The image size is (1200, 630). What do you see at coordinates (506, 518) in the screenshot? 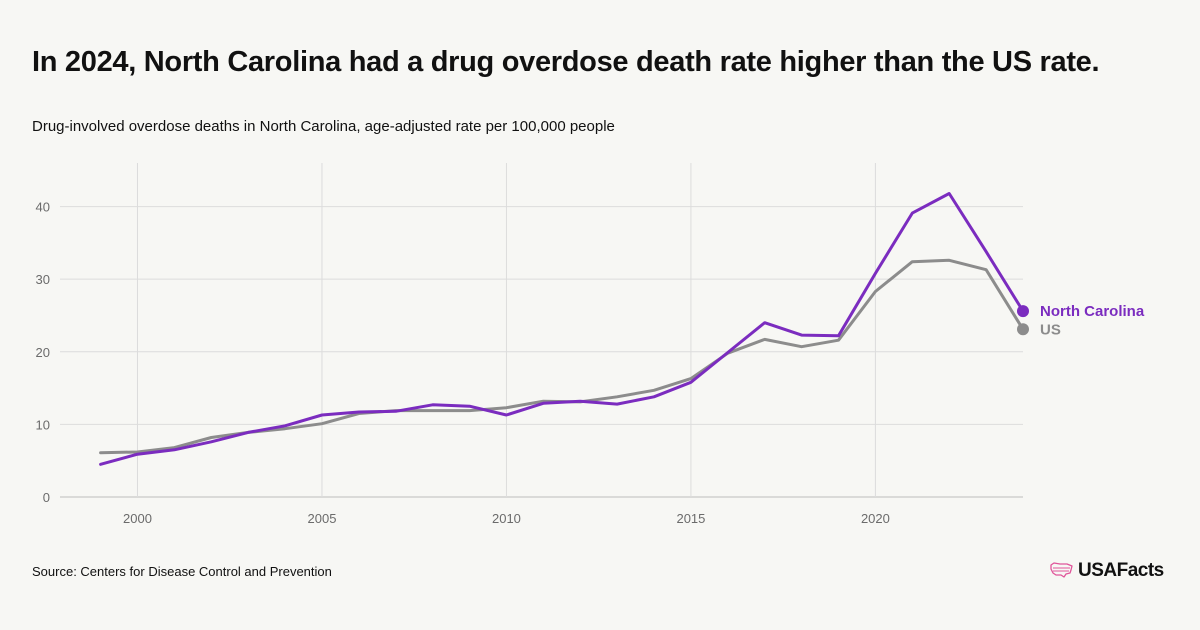
I see `x-tick-label: 2010` at bounding box center [506, 518].